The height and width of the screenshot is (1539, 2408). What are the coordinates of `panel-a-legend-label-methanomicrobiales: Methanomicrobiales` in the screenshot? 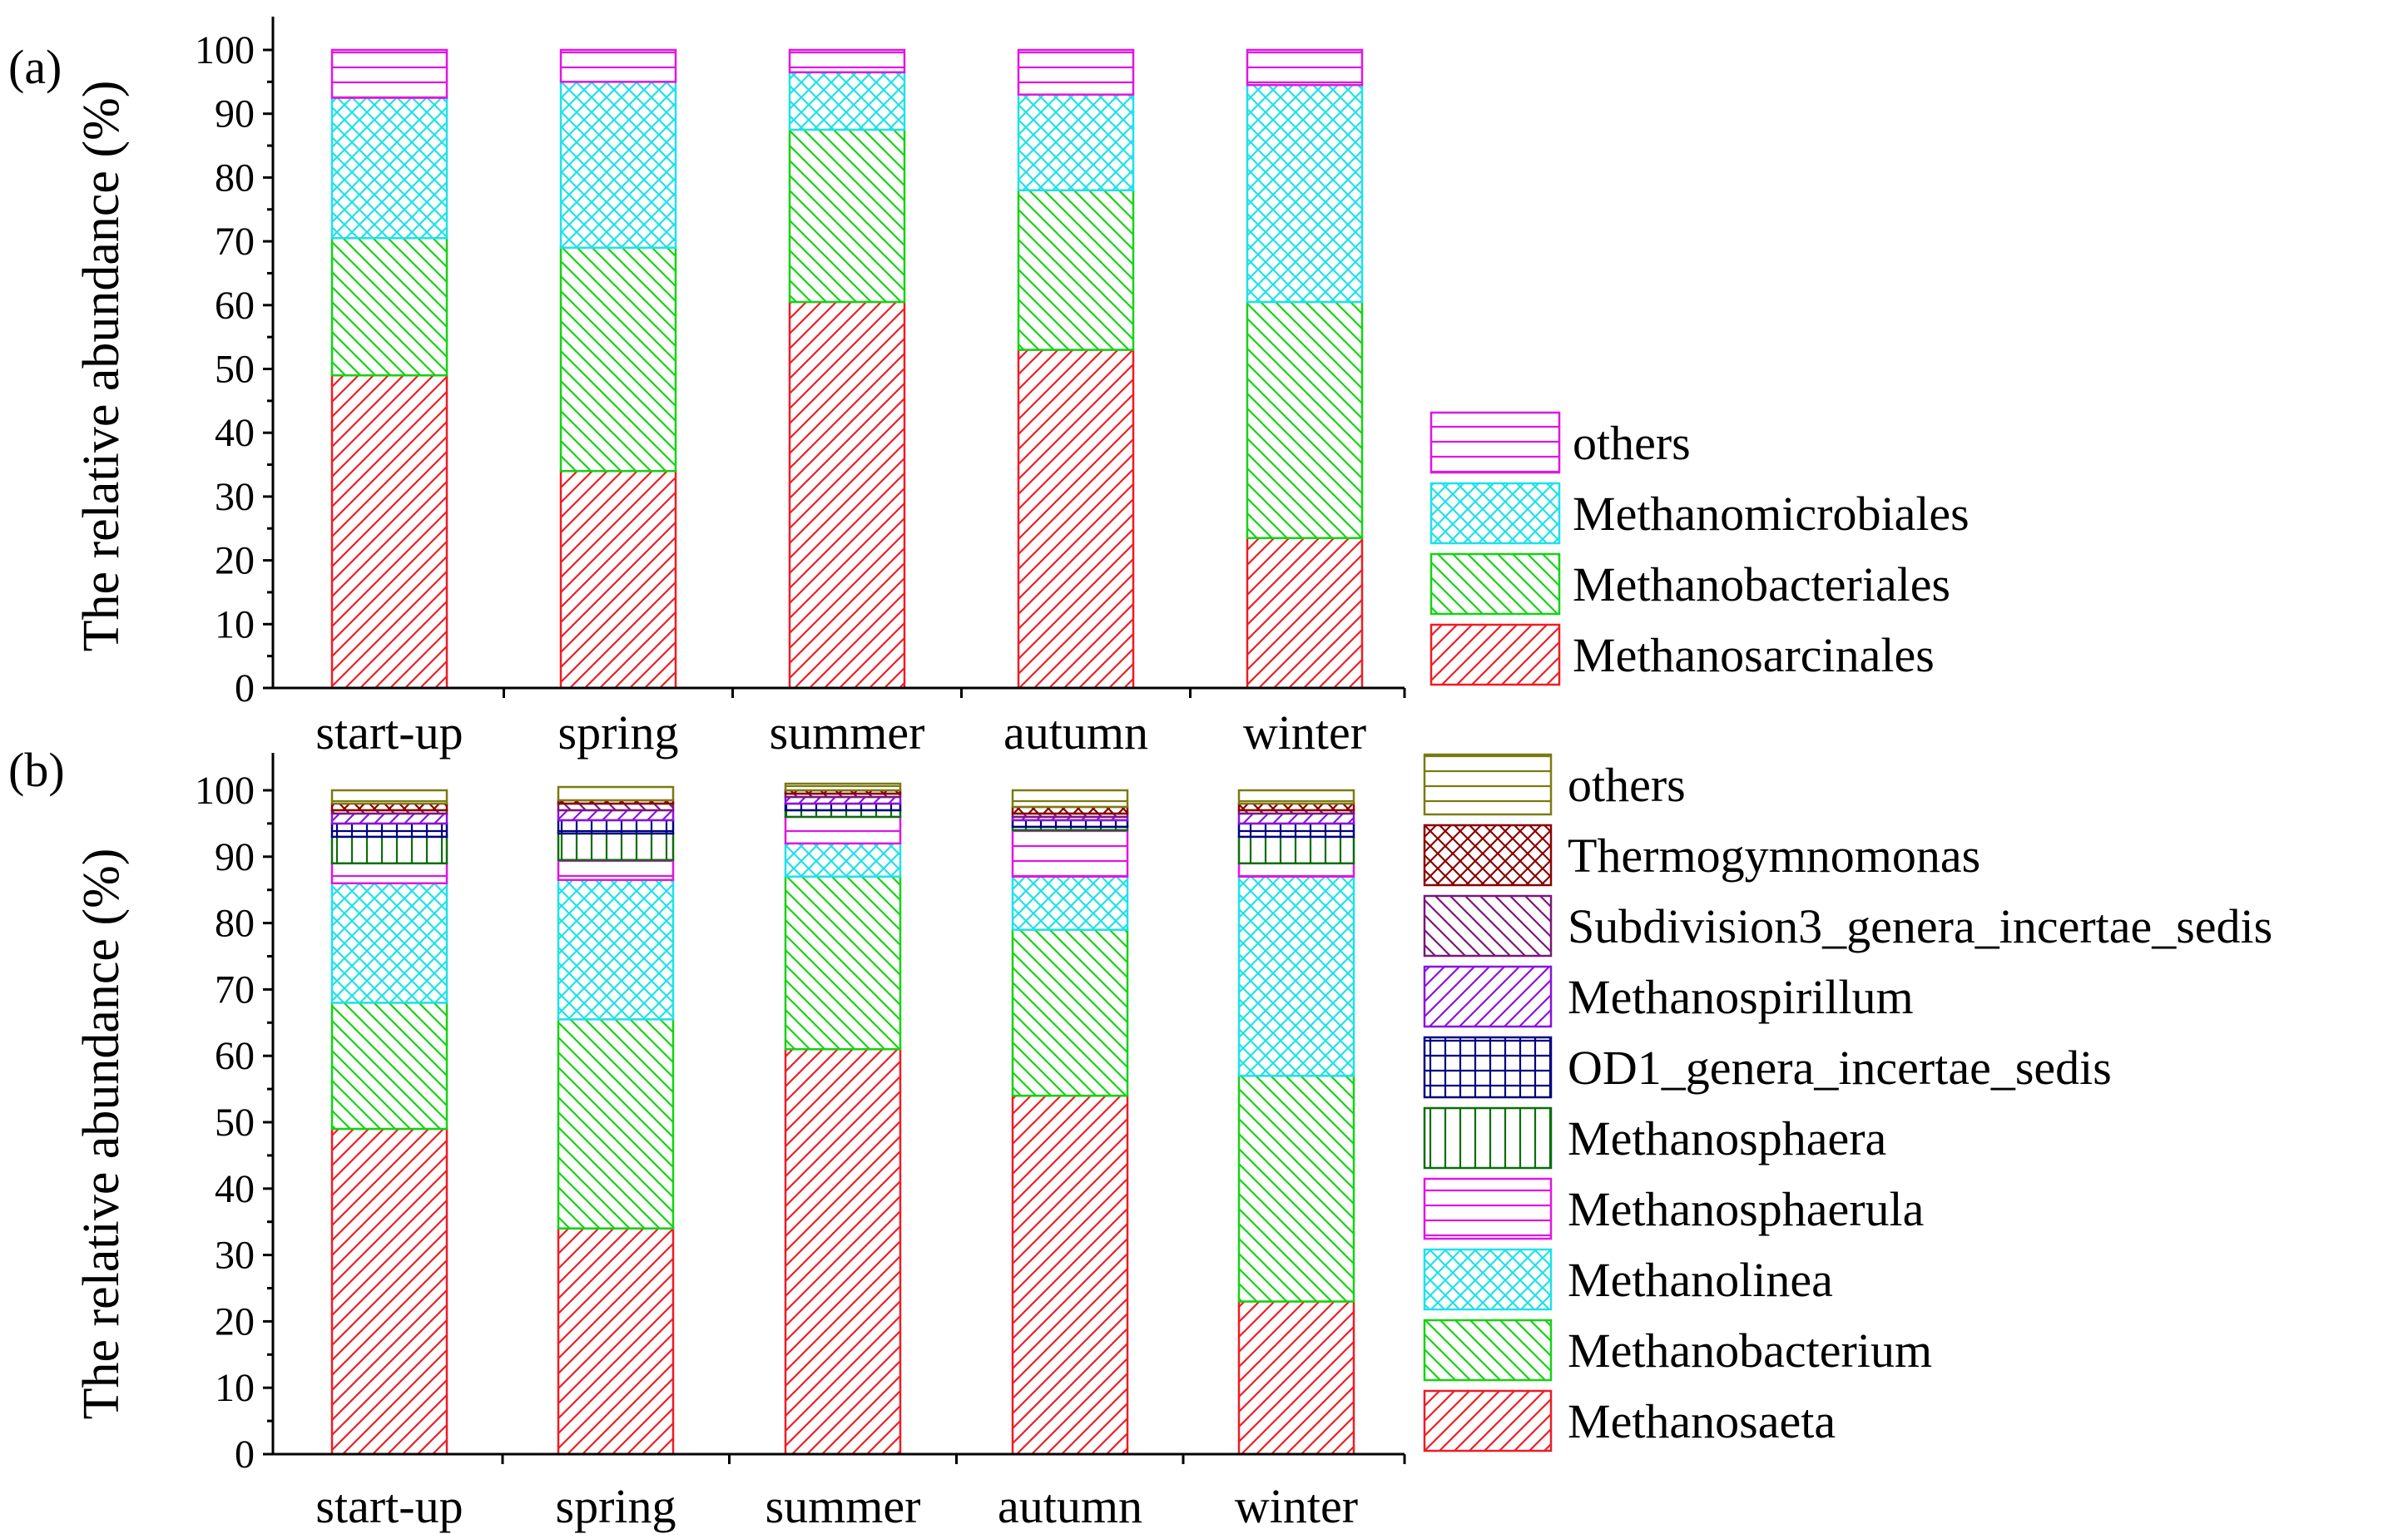 It's located at (1771, 514).